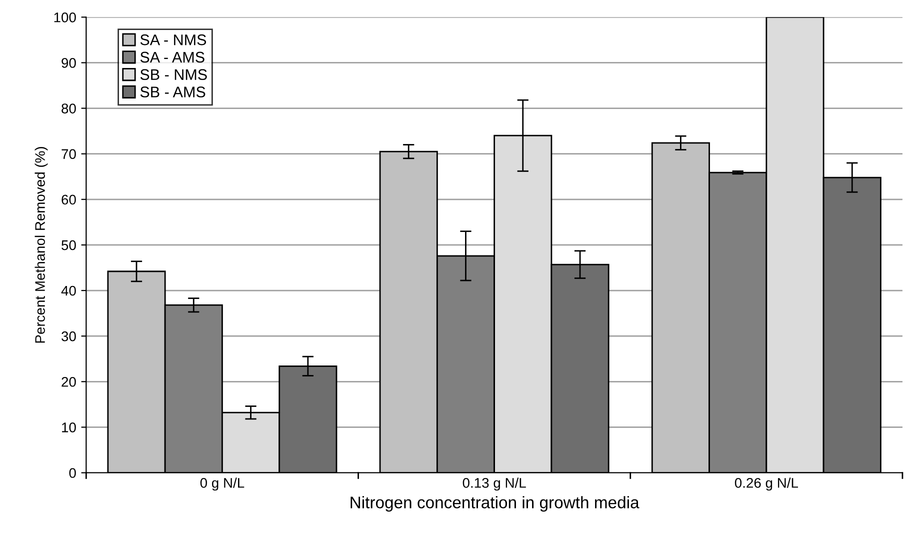  Describe the element at coordinates (65, 17) in the screenshot. I see `y-tick-label: 100` at that location.